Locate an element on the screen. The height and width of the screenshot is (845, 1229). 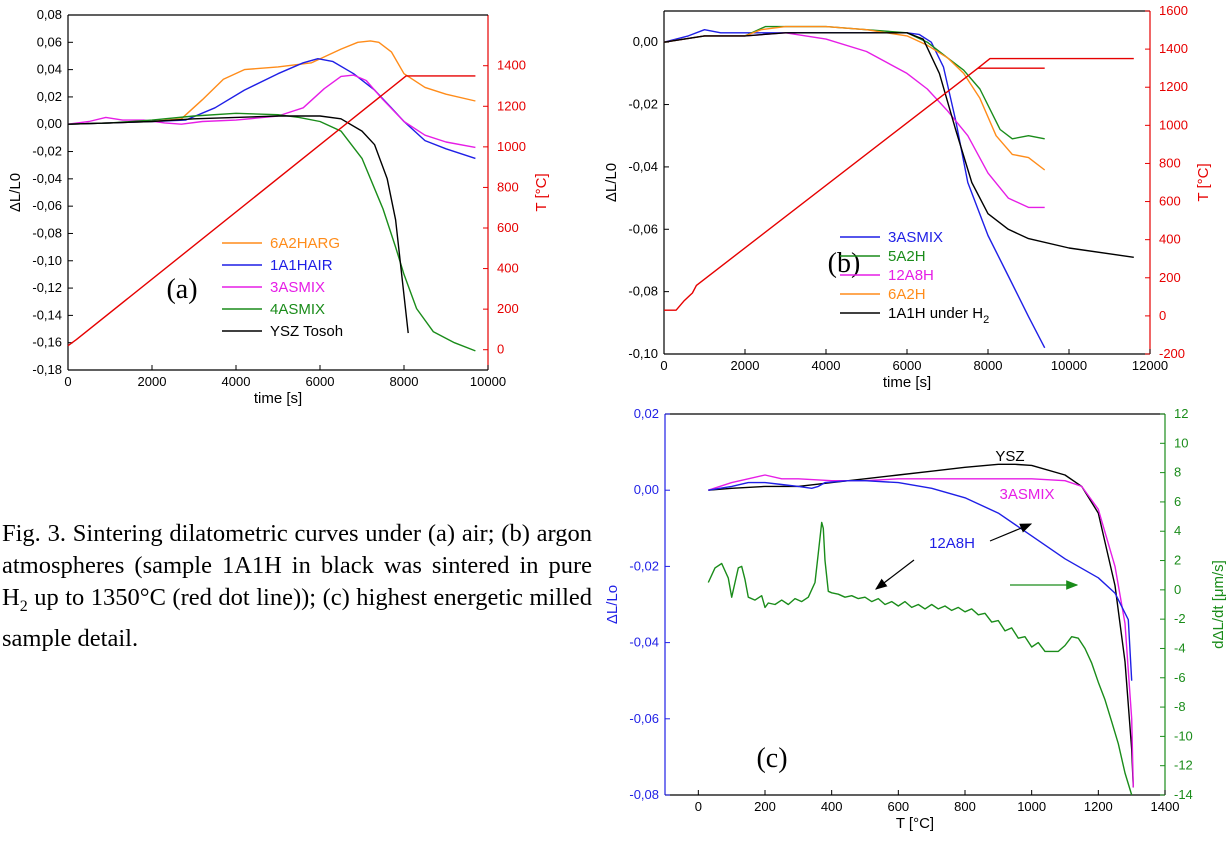
x-tick-label: 10000 is located at coordinates (1069, 365).